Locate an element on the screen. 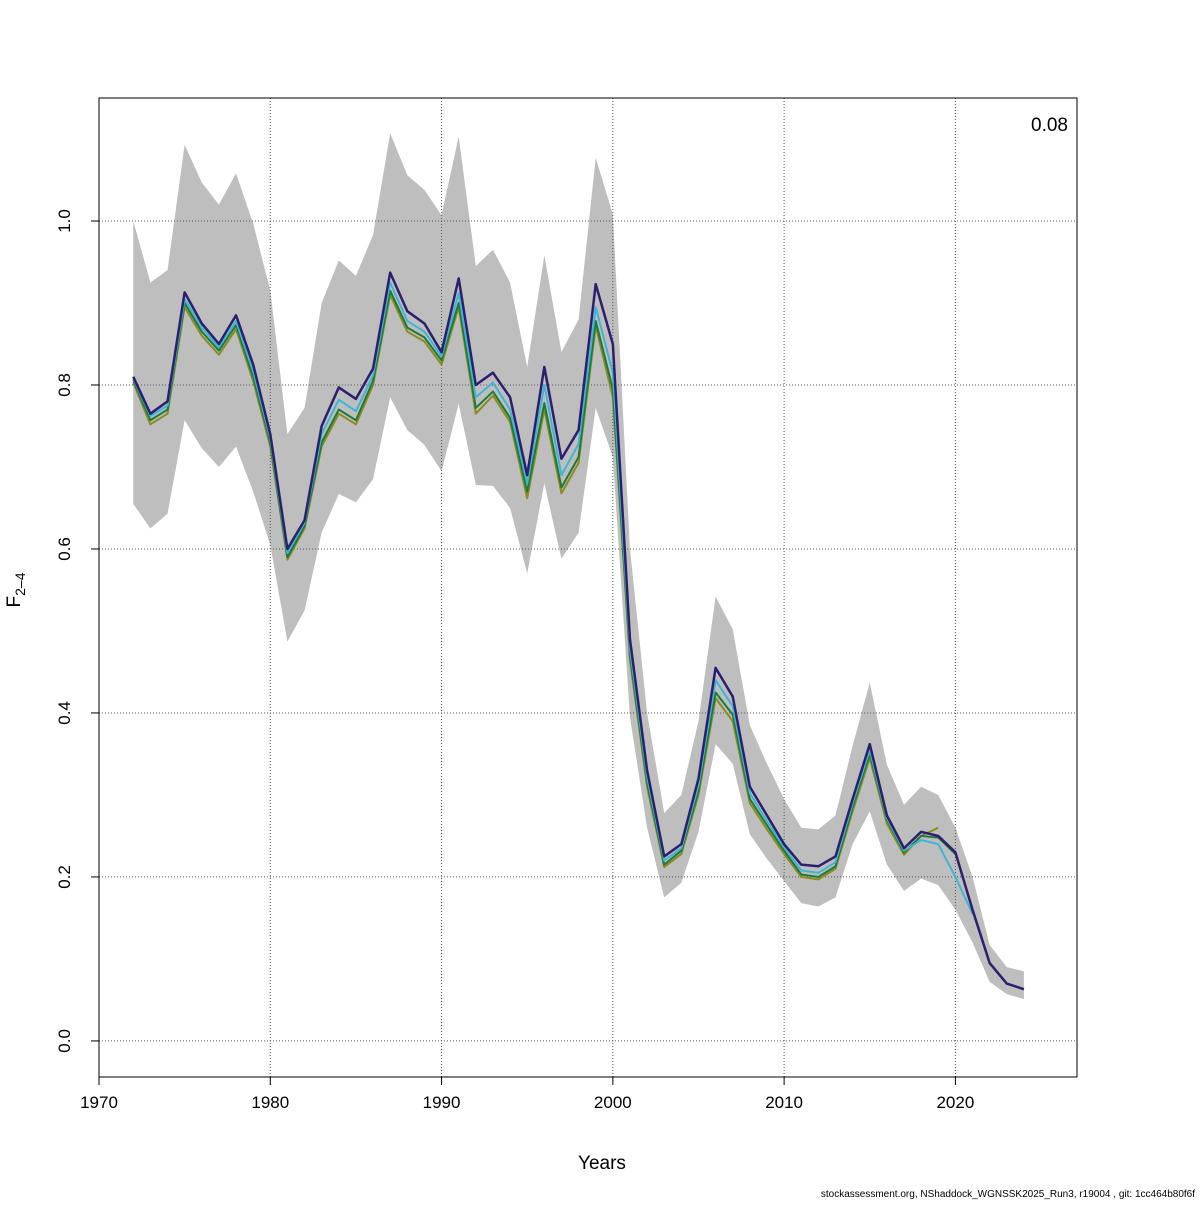  x-axis-label: Years is located at coordinates (602, 1163).